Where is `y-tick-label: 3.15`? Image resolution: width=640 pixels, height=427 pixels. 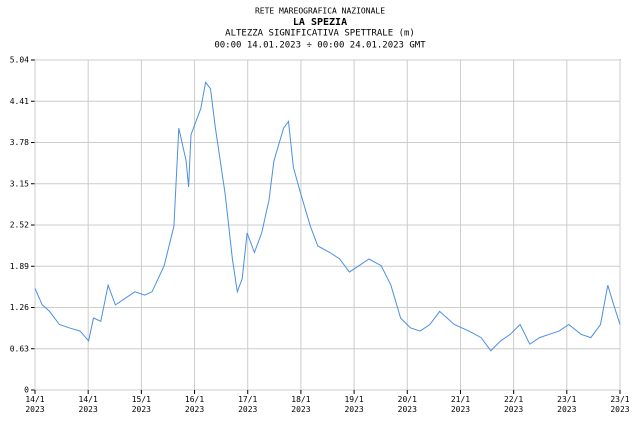 y-tick-label: 3.15 is located at coordinates (19, 183).